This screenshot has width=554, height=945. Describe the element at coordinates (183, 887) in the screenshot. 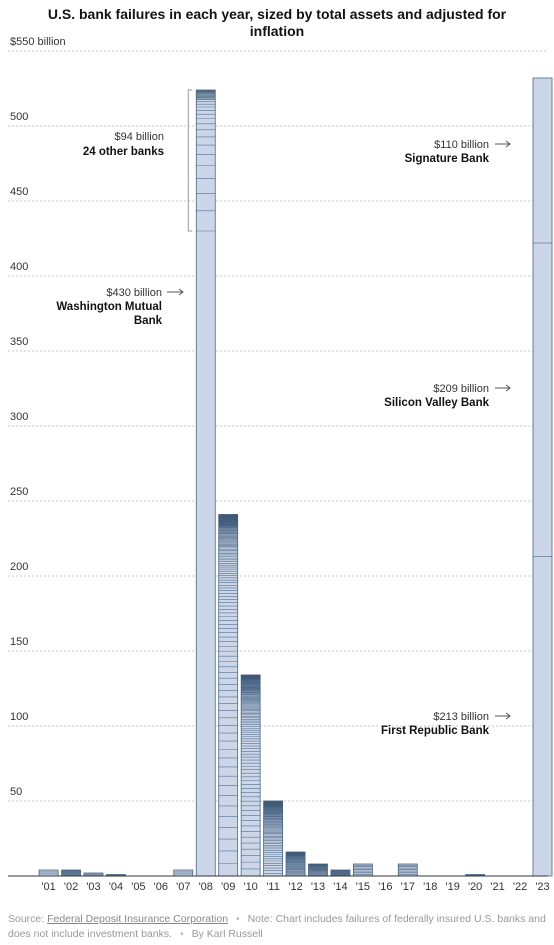

I see `x-tick-label: '07` at that location.